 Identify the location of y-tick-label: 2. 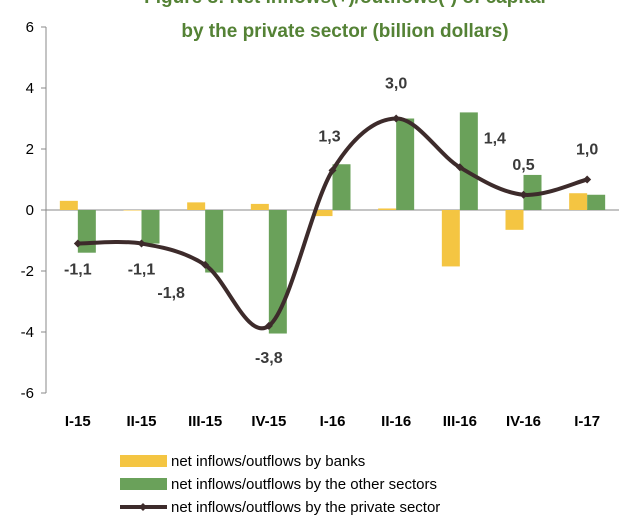
(30, 149).